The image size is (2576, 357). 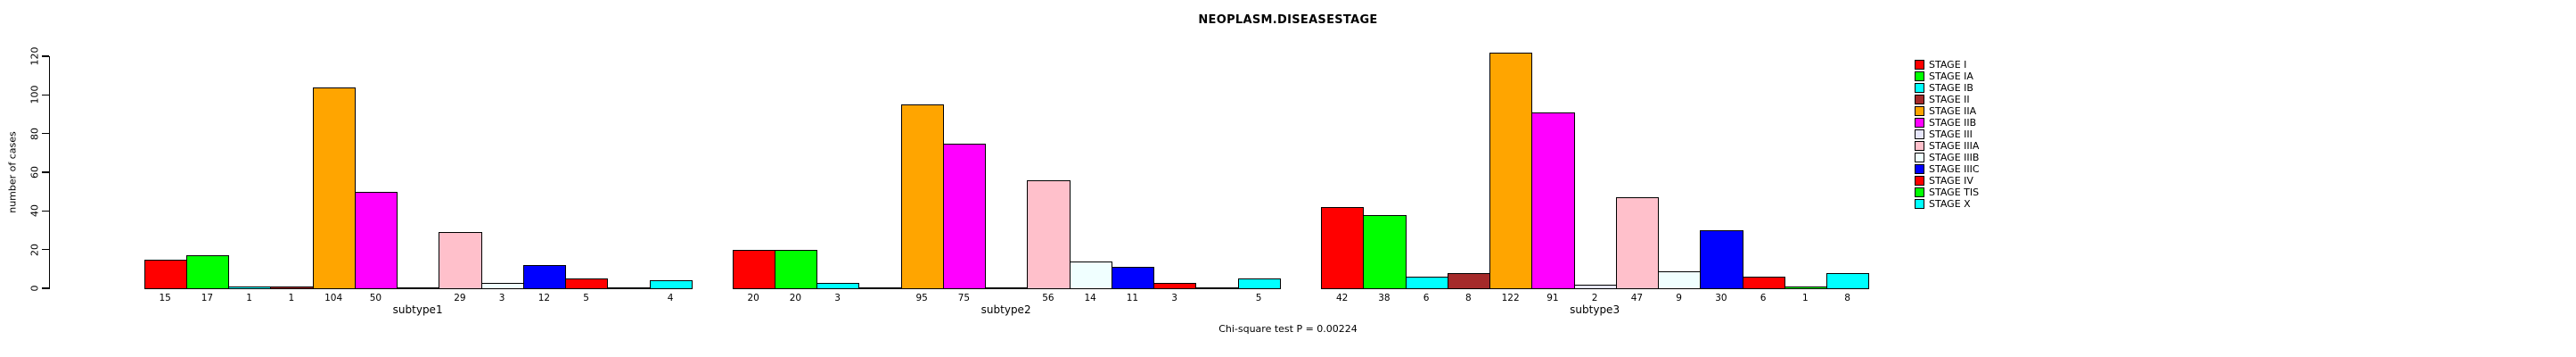 I want to click on legend-item: STAGE IA, so click(x=1948, y=76).